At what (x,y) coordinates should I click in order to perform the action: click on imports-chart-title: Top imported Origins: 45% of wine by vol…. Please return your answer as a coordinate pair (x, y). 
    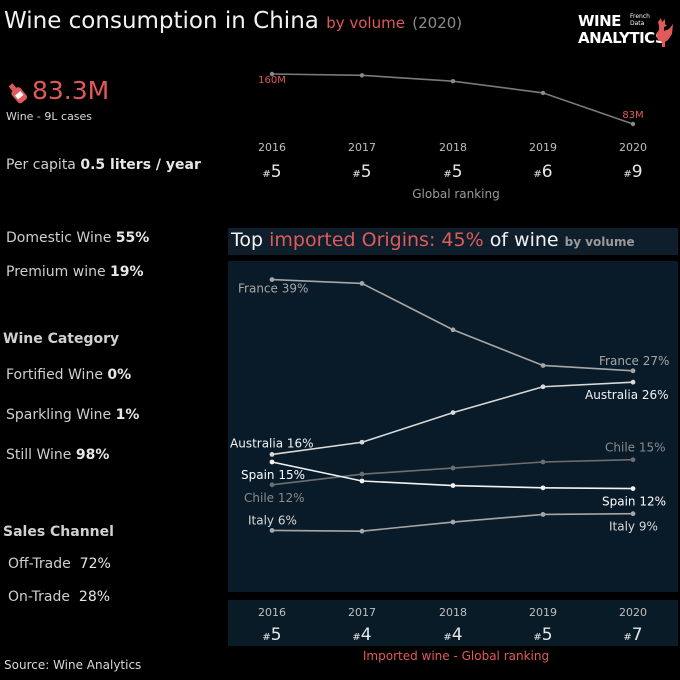
    Looking at the image, I should click on (433, 240).